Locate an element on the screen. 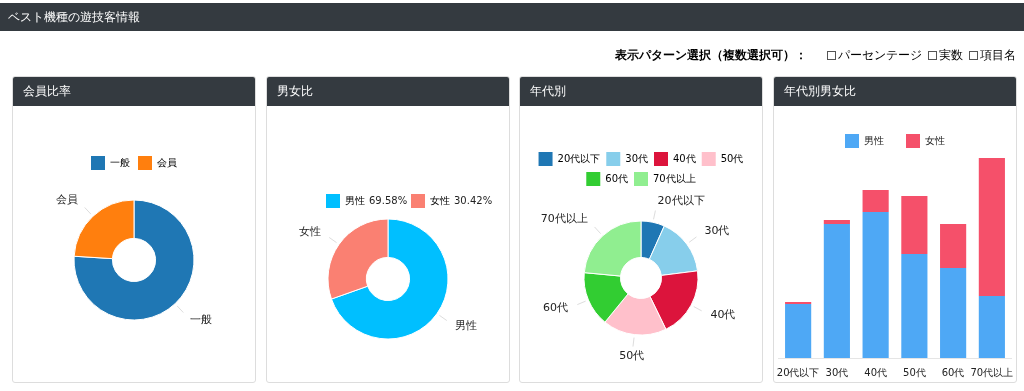  legend-label: 60代 is located at coordinates (617, 178).